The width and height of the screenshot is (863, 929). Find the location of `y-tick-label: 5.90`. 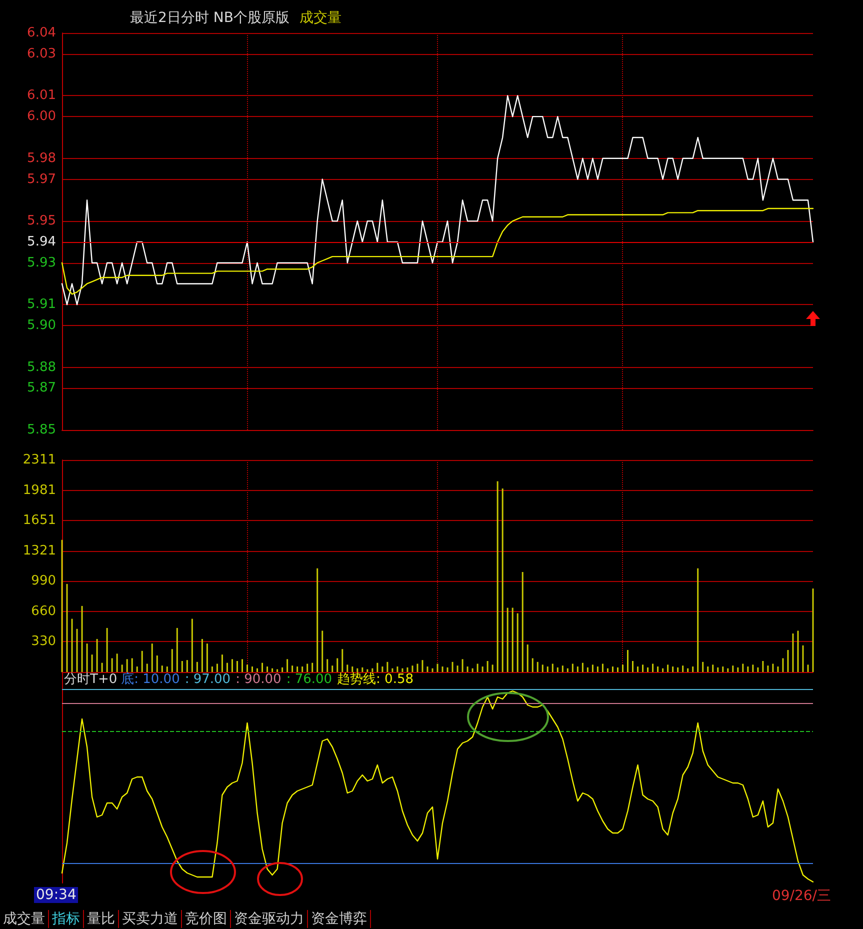

y-tick-label: 5.90 is located at coordinates (41, 326).